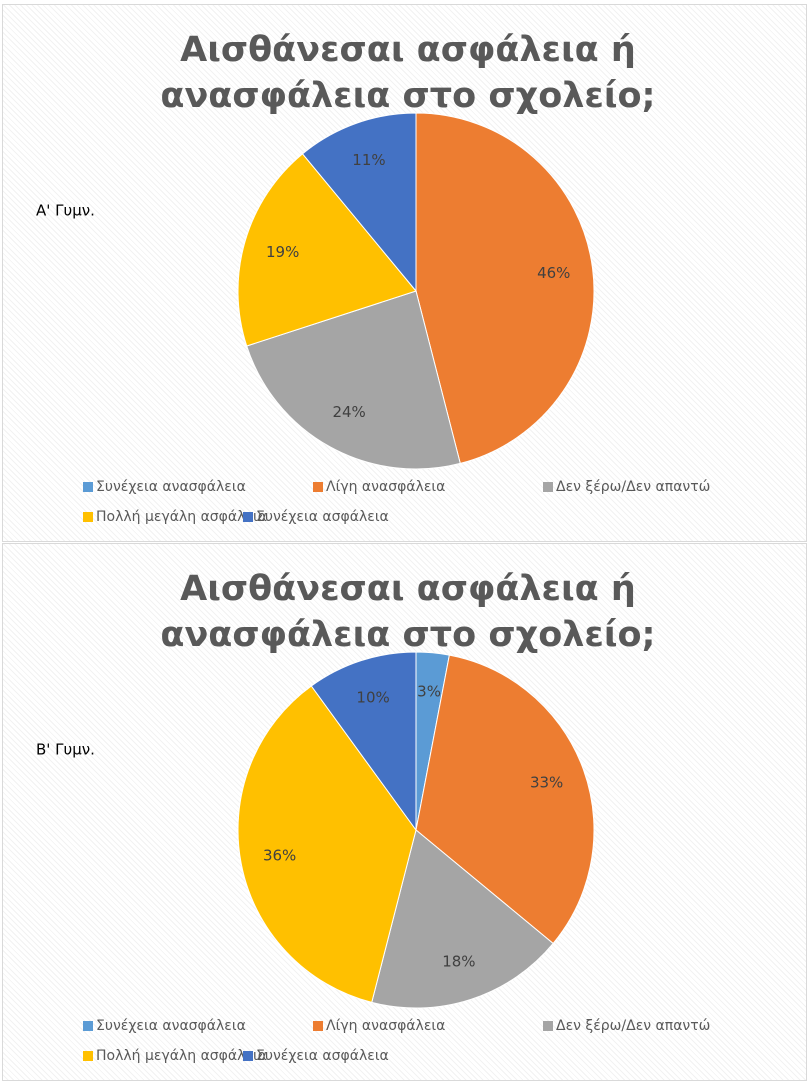 The image size is (809, 1081). What do you see at coordinates (279, 856) in the screenshot?
I see `data-label: 36%` at bounding box center [279, 856].